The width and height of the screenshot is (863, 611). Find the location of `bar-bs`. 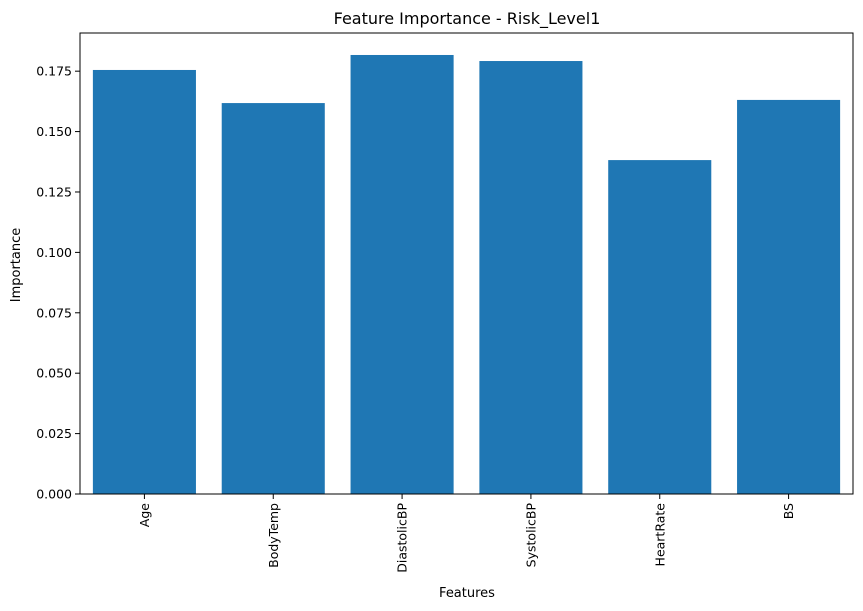

bar-bs is located at coordinates (789, 296).